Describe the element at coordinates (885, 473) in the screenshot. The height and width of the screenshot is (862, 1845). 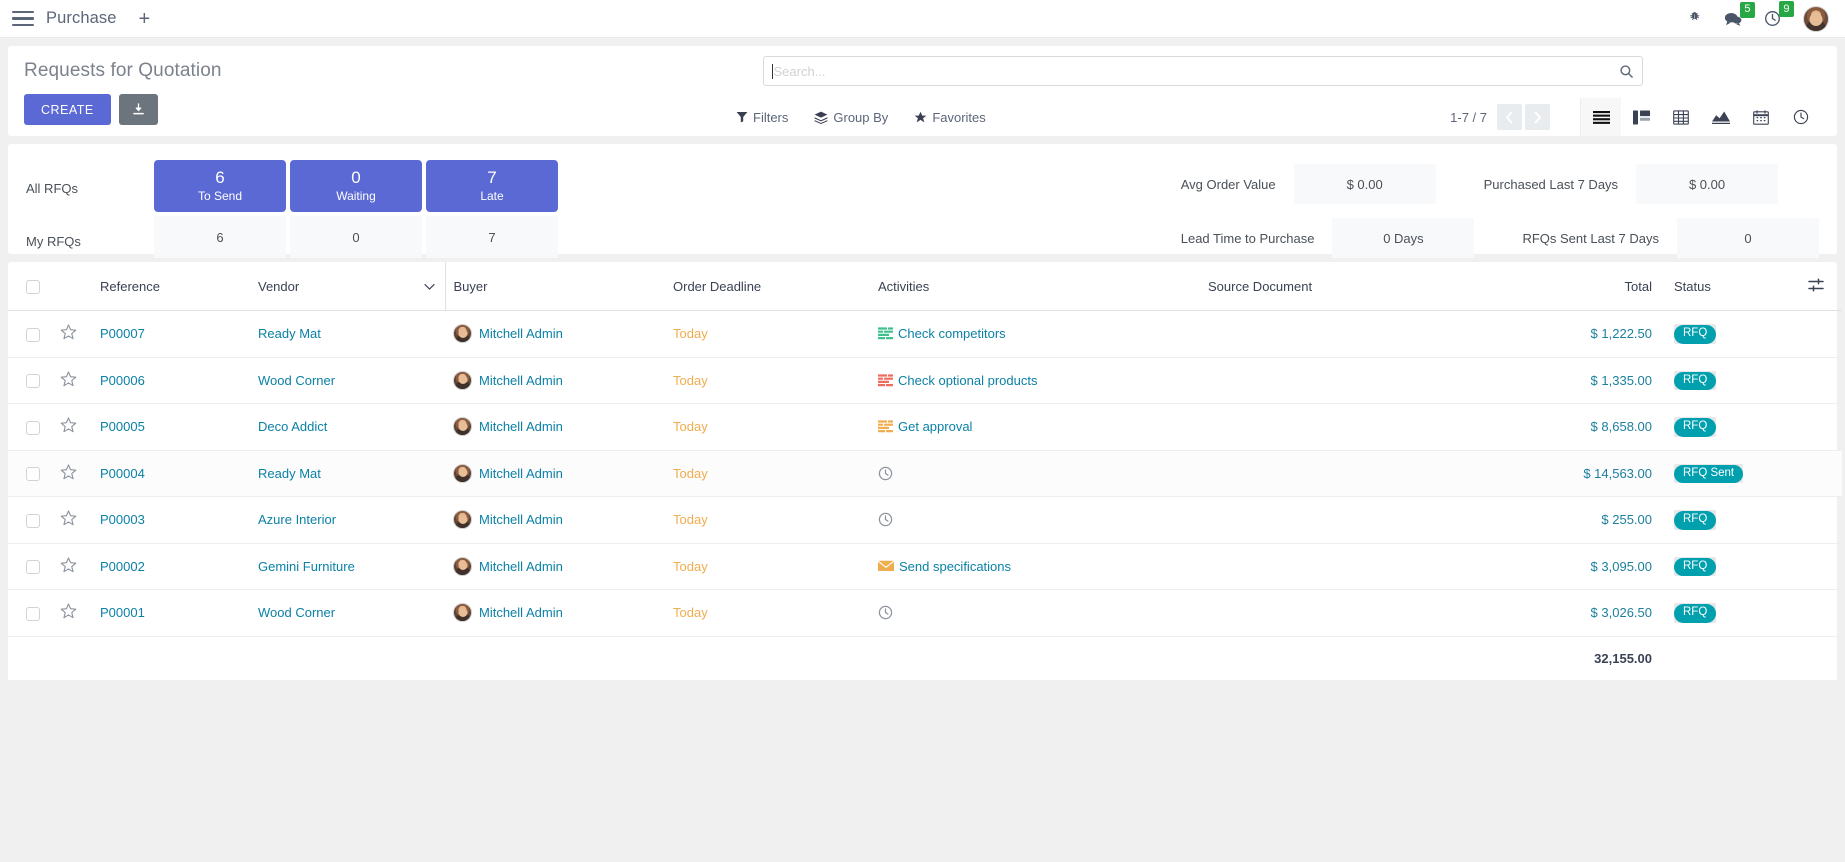
I see `clock-icon` at that location.